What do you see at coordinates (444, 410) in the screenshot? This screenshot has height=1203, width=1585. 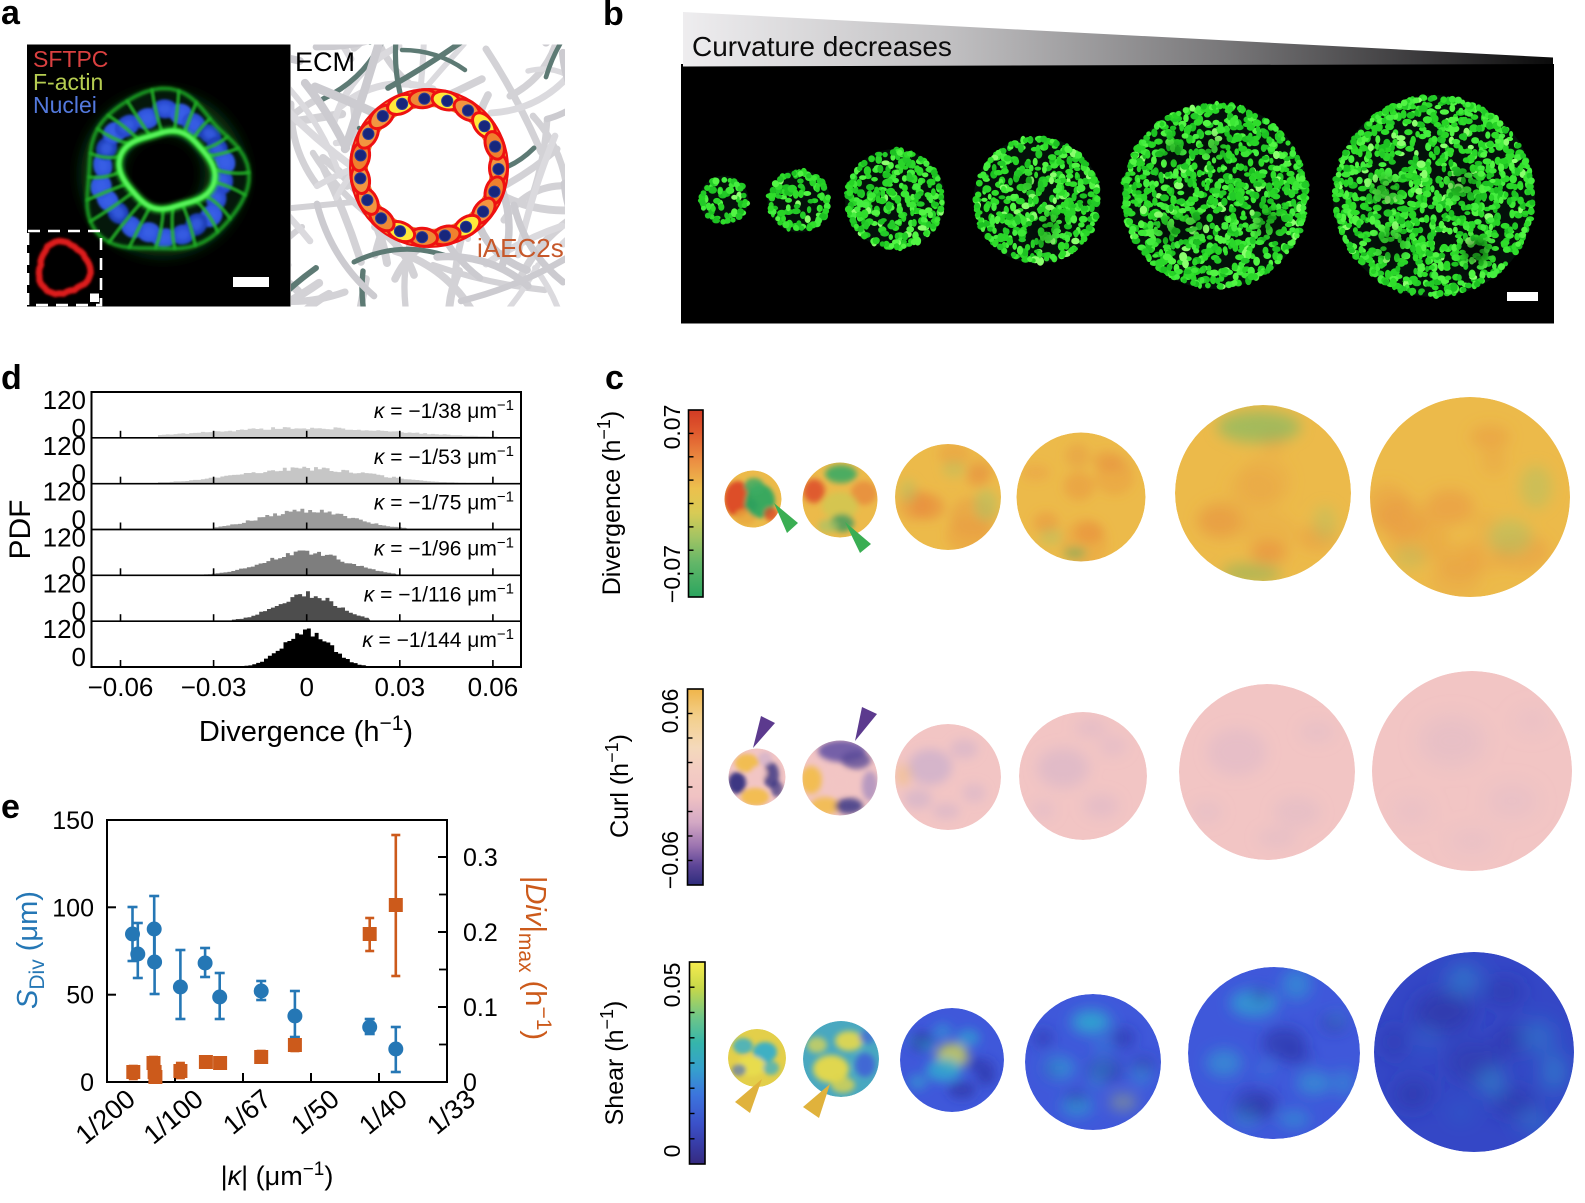 I see `svg-text: κ = −1/38 μm−1` at bounding box center [444, 410].